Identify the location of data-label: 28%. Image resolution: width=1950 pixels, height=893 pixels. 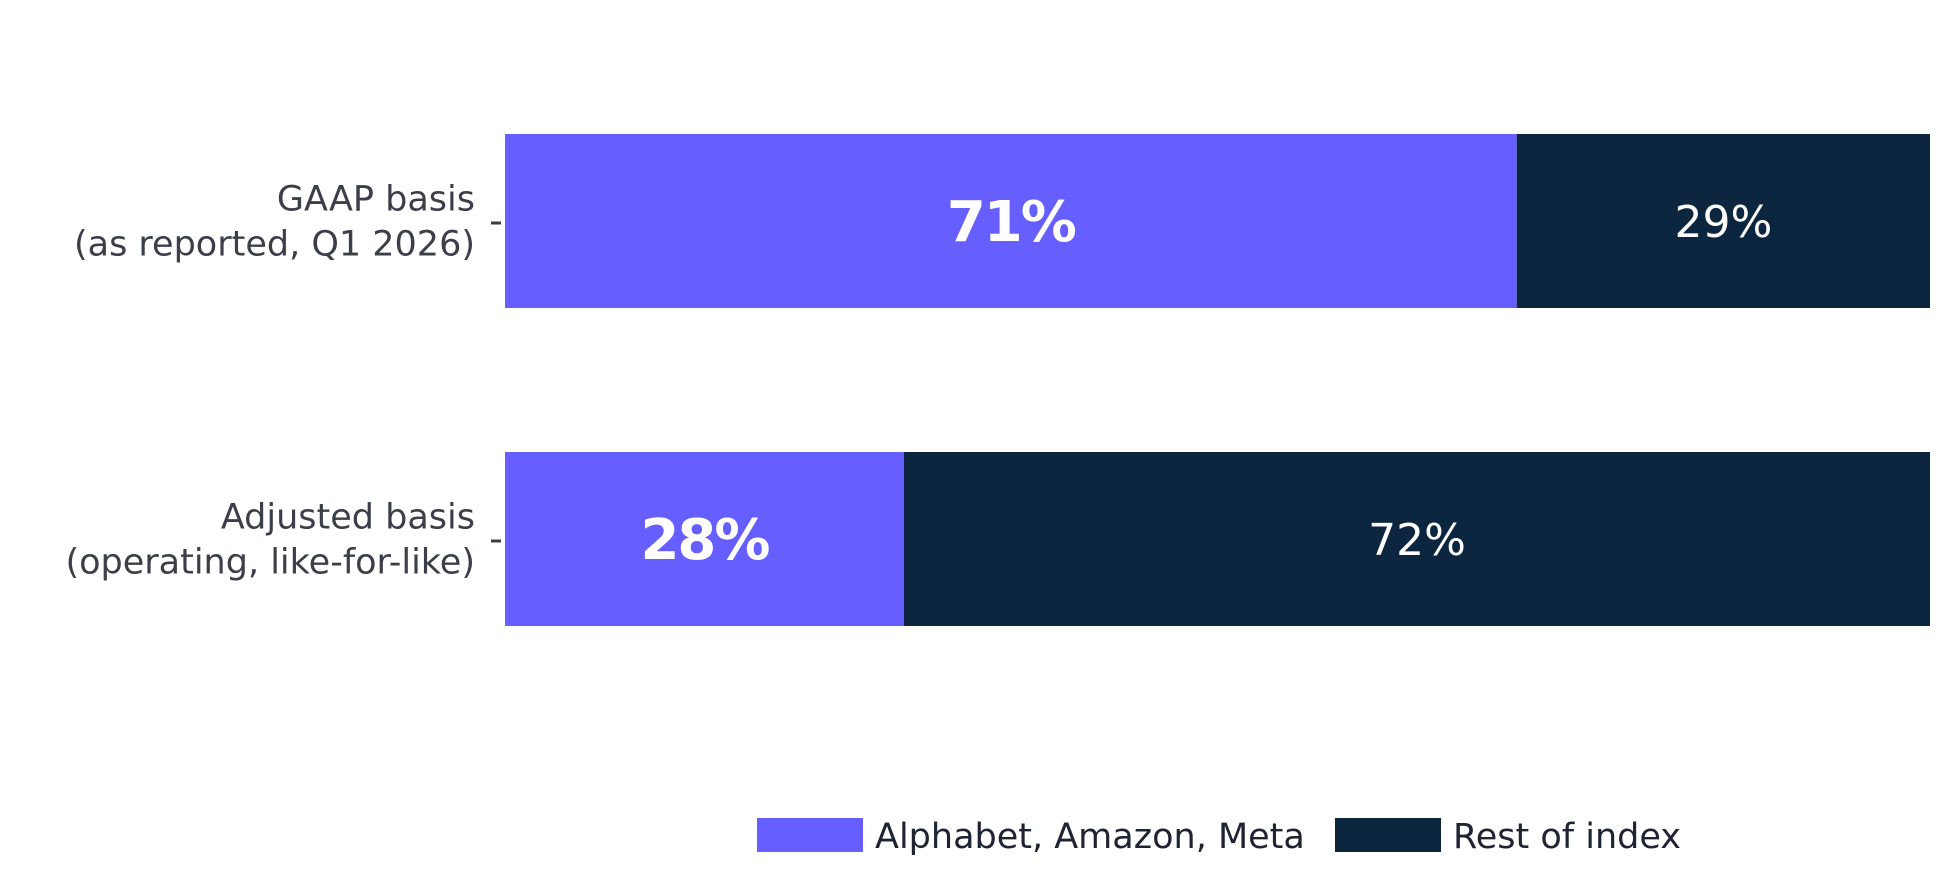
(704, 540).